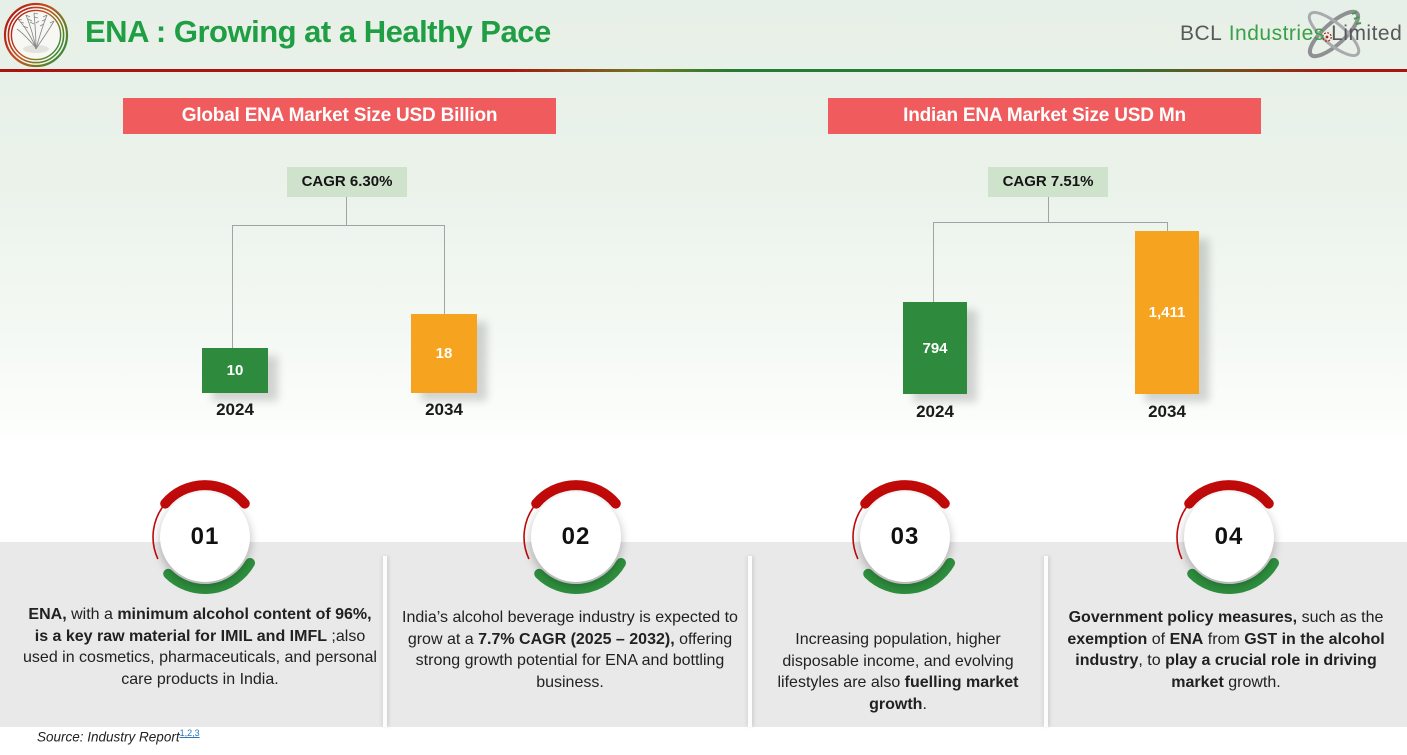 The image size is (1407, 755). I want to click on badge-number: 03, so click(905, 536).